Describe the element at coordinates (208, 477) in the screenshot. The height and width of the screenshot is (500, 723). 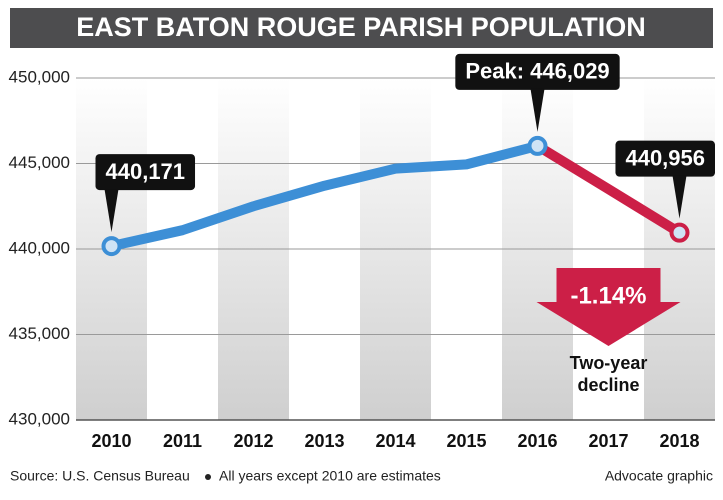
I see `bullet` at that location.